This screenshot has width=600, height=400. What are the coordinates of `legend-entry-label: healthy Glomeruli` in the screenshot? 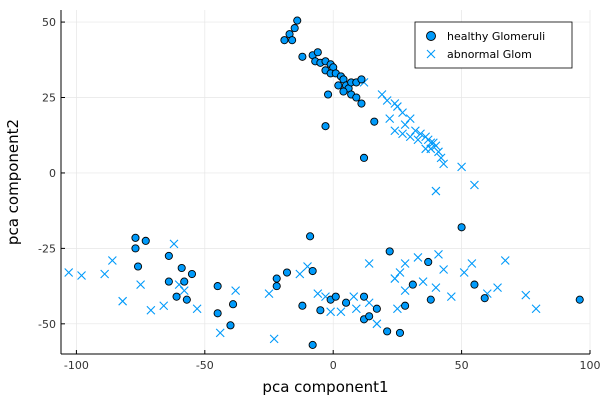 It's located at (496, 36).